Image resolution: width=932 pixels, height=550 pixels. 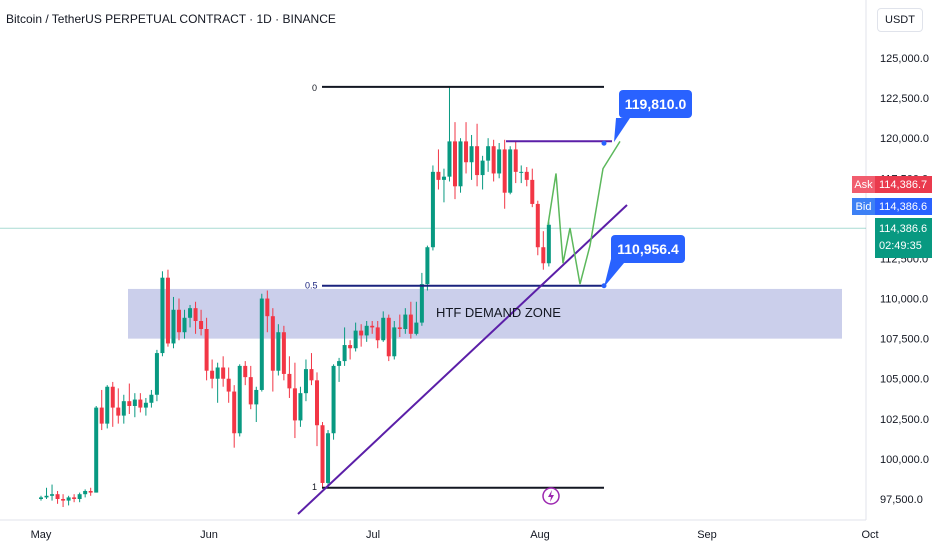 What do you see at coordinates (655, 104) in the screenshot?
I see `target-high-callout: 119,810.0` at bounding box center [655, 104].